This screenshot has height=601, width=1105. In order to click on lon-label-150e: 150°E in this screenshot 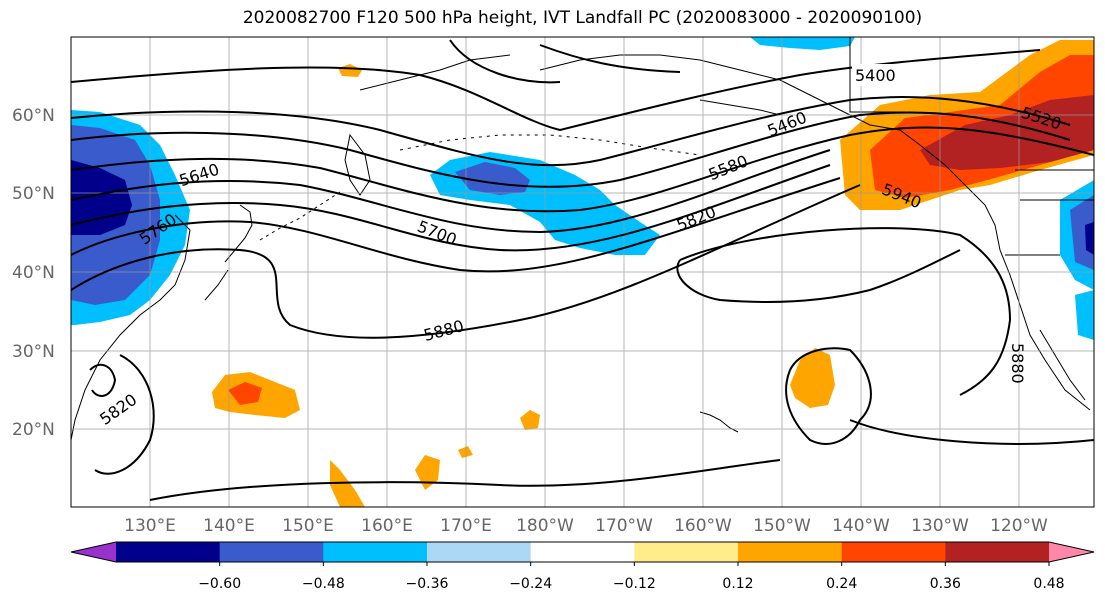, I will do `click(308, 526)`.